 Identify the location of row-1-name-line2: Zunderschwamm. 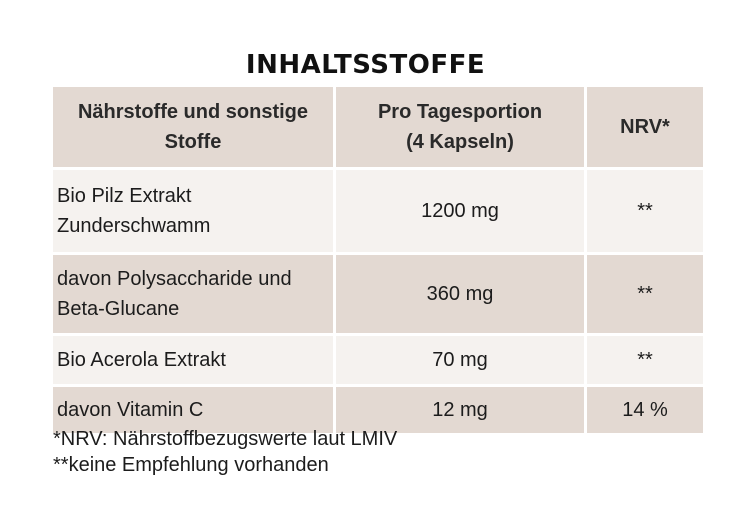
(134, 226).